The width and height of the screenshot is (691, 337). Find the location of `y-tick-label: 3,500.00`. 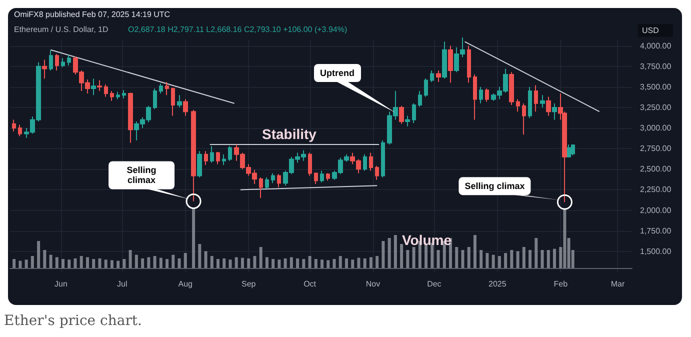

y-tick-label: 3,500.00 is located at coordinates (656, 87).